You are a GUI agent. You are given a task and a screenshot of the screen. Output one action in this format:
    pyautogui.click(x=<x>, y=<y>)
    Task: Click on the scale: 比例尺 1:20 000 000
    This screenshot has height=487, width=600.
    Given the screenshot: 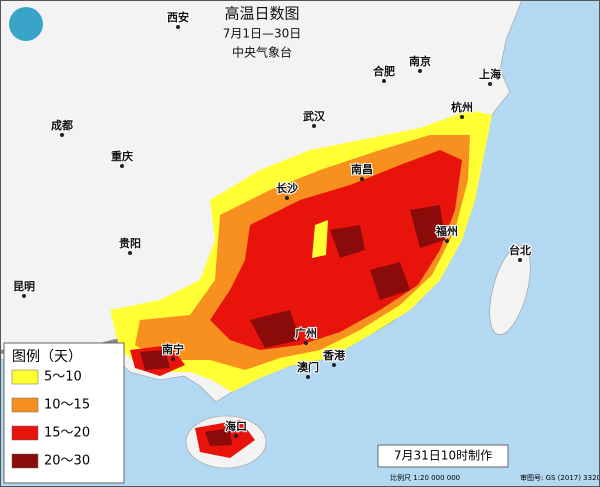 What is the action you would take?
    pyautogui.click(x=425, y=477)
    